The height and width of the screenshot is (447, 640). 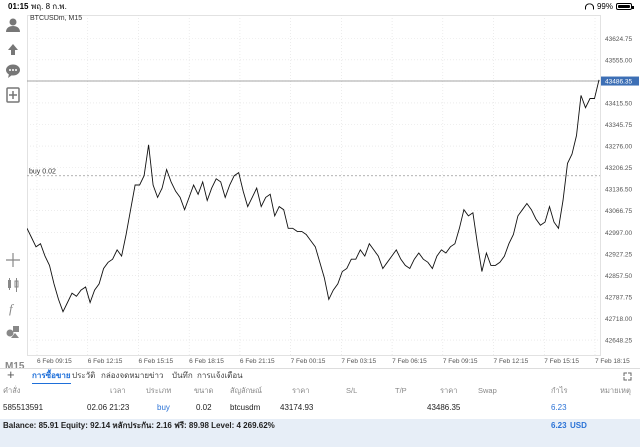 I want to click on y-tick-label: 42997.00, so click(x=618, y=233).